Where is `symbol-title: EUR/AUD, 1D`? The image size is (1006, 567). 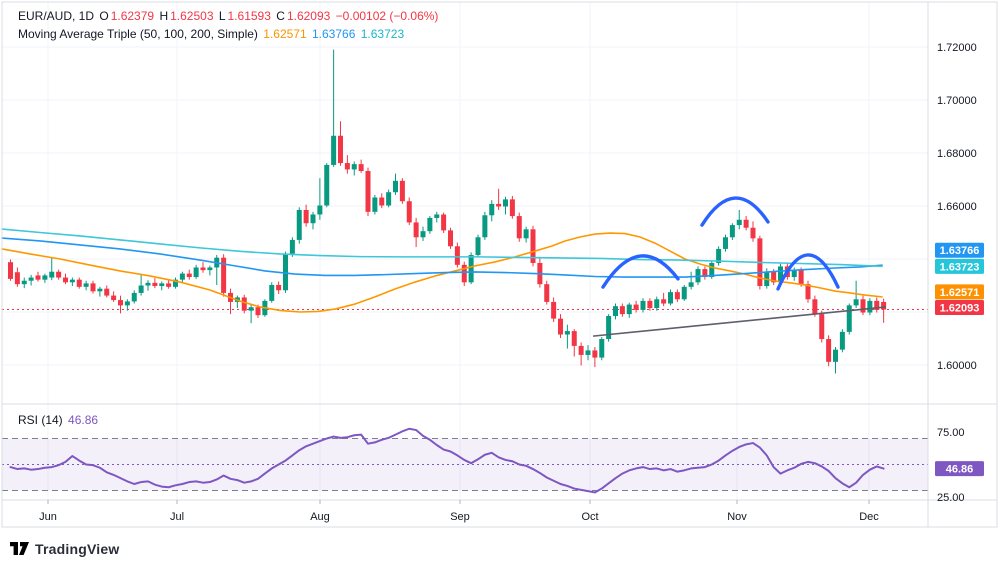 symbol-title: EUR/AUD, 1D is located at coordinates (56, 16).